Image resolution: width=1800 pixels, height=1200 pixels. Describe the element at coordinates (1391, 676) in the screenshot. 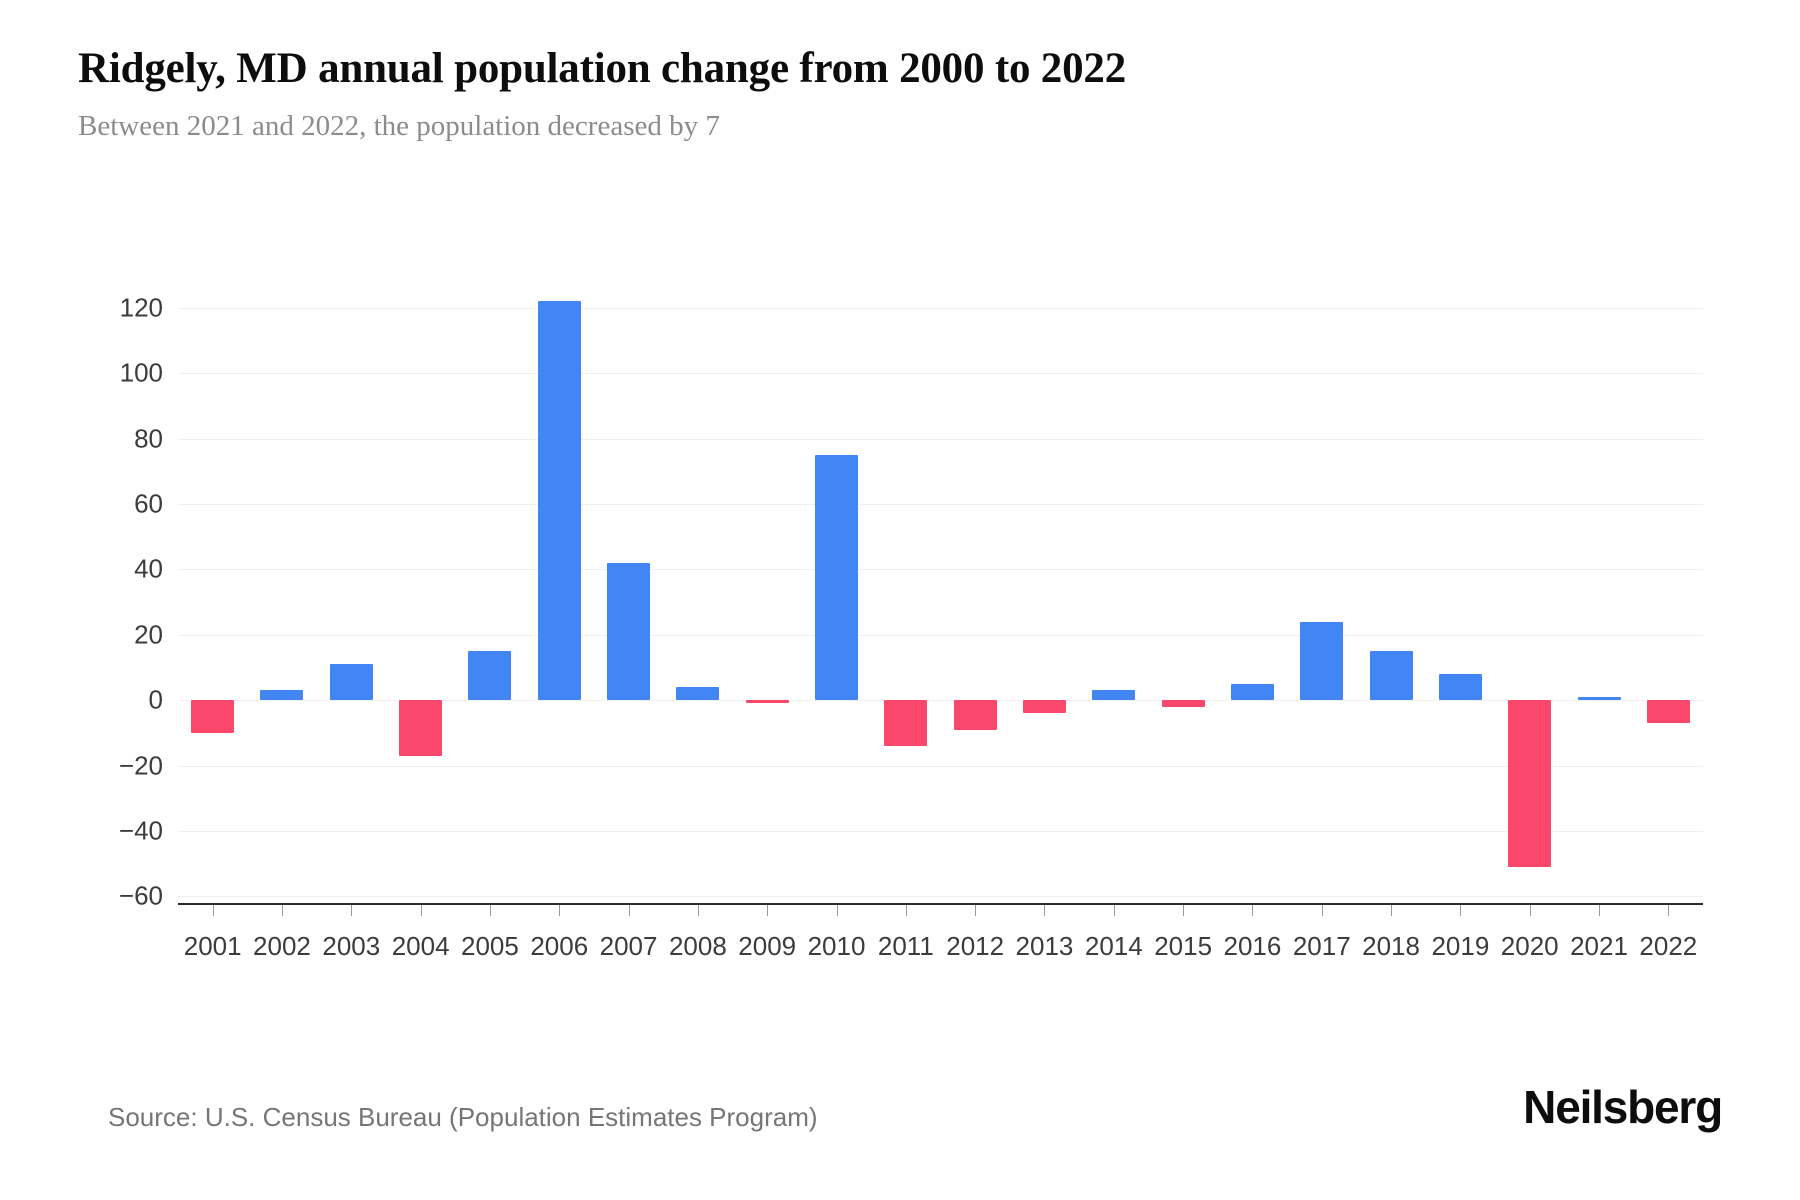

I see `bar-2018` at that location.